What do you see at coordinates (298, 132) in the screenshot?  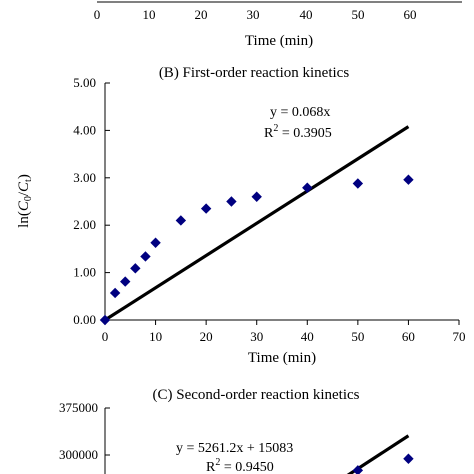 I see `panel-b-r-squared: R2 = 0.3905` at bounding box center [298, 132].